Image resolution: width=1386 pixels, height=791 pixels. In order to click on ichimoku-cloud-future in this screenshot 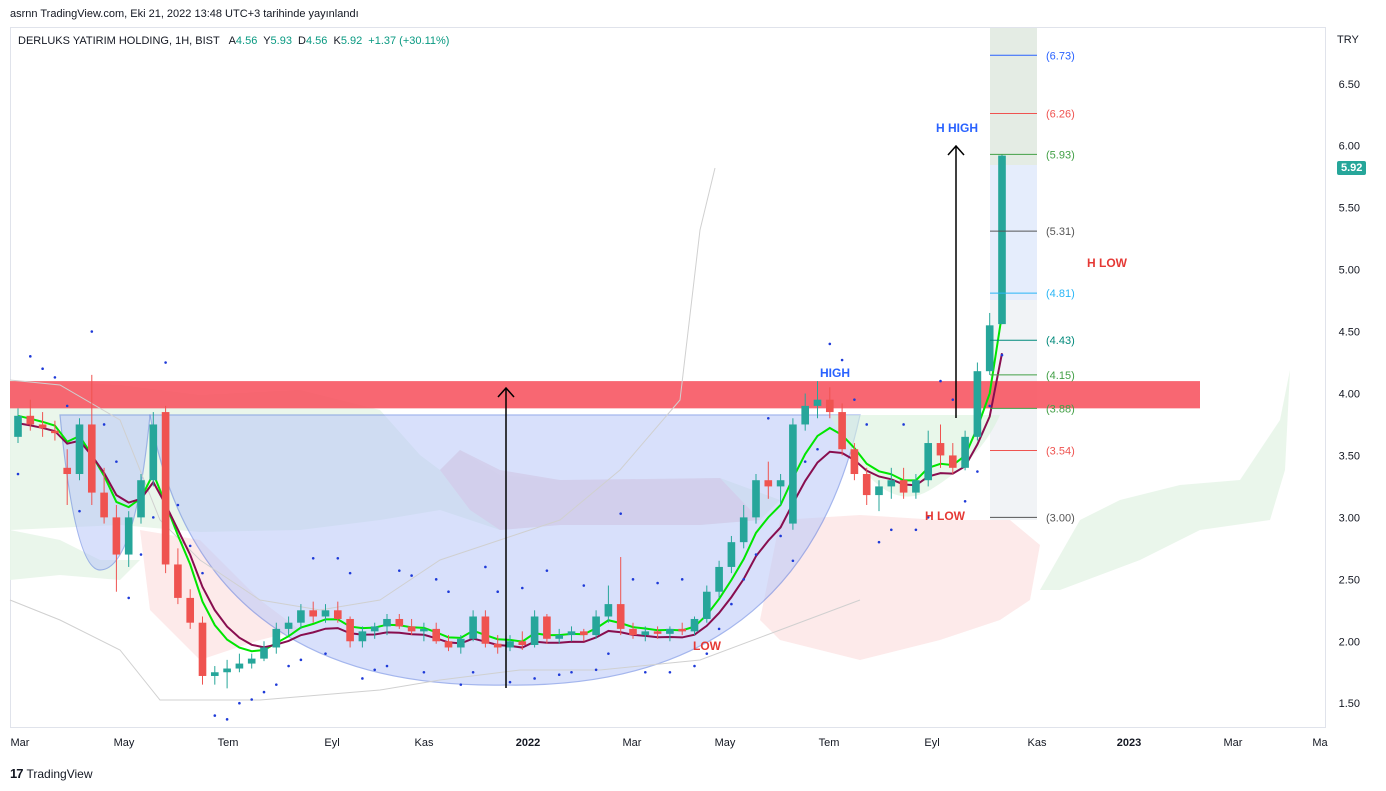, I will do `click(1165, 480)`.